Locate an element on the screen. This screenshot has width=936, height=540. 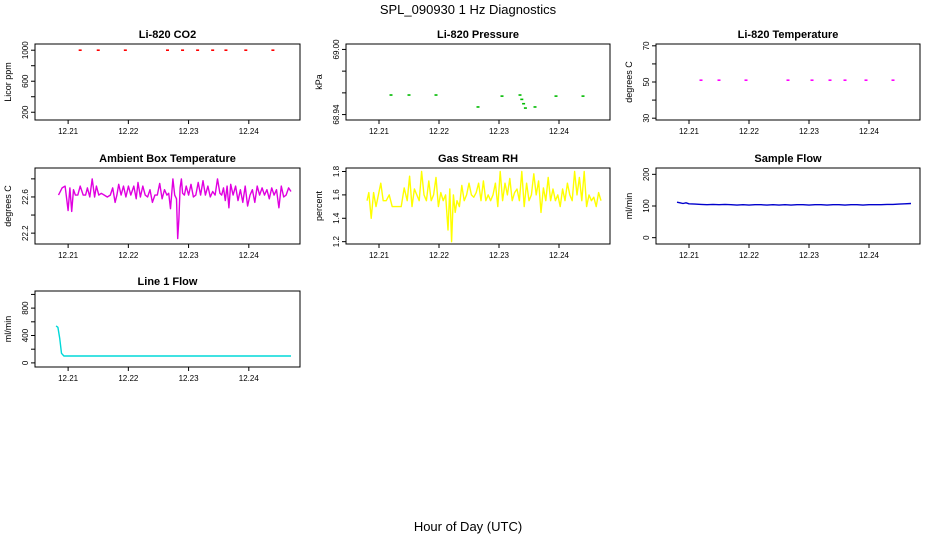
y-tick-label: 400 is located at coordinates (25, 335).